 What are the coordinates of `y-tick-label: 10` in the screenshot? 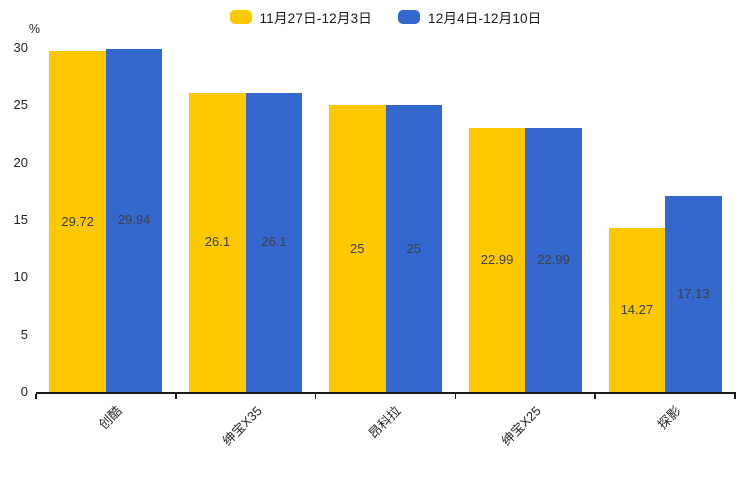 It's located at (20, 277).